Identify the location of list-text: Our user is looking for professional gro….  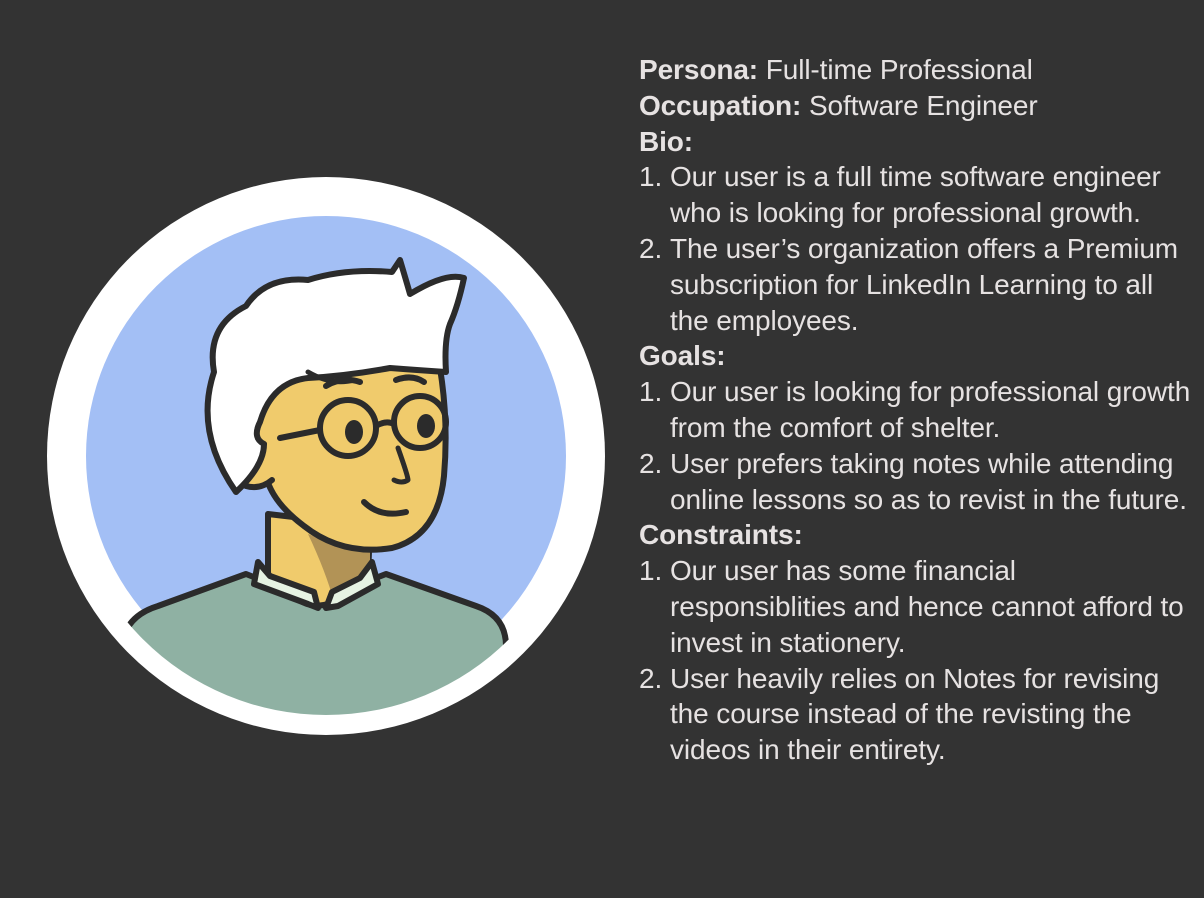
(930, 409).